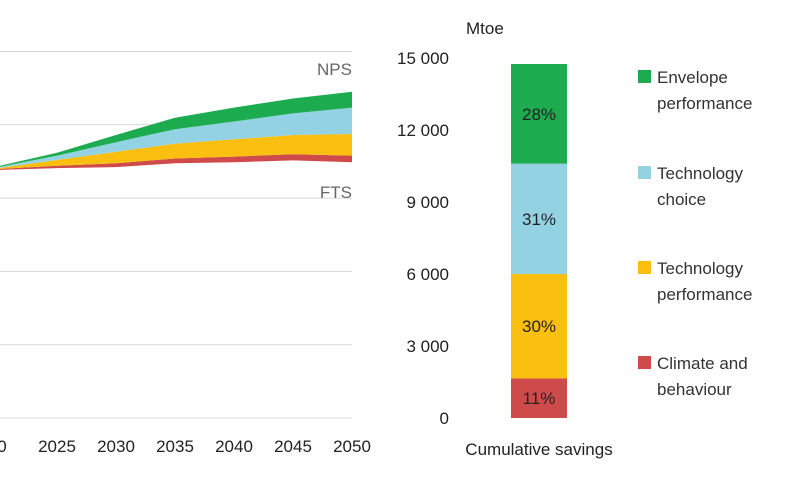 The width and height of the screenshot is (800, 480). What do you see at coordinates (352, 446) in the screenshot?
I see `x-tick-label: 2050` at bounding box center [352, 446].